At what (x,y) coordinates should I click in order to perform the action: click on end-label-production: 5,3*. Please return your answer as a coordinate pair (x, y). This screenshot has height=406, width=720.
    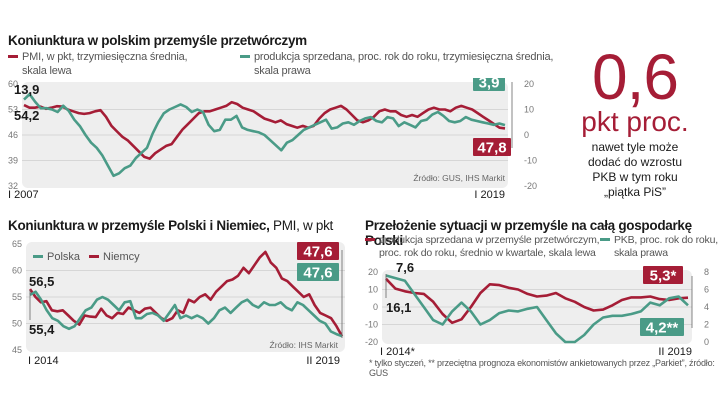
    Looking at the image, I should click on (663, 276).